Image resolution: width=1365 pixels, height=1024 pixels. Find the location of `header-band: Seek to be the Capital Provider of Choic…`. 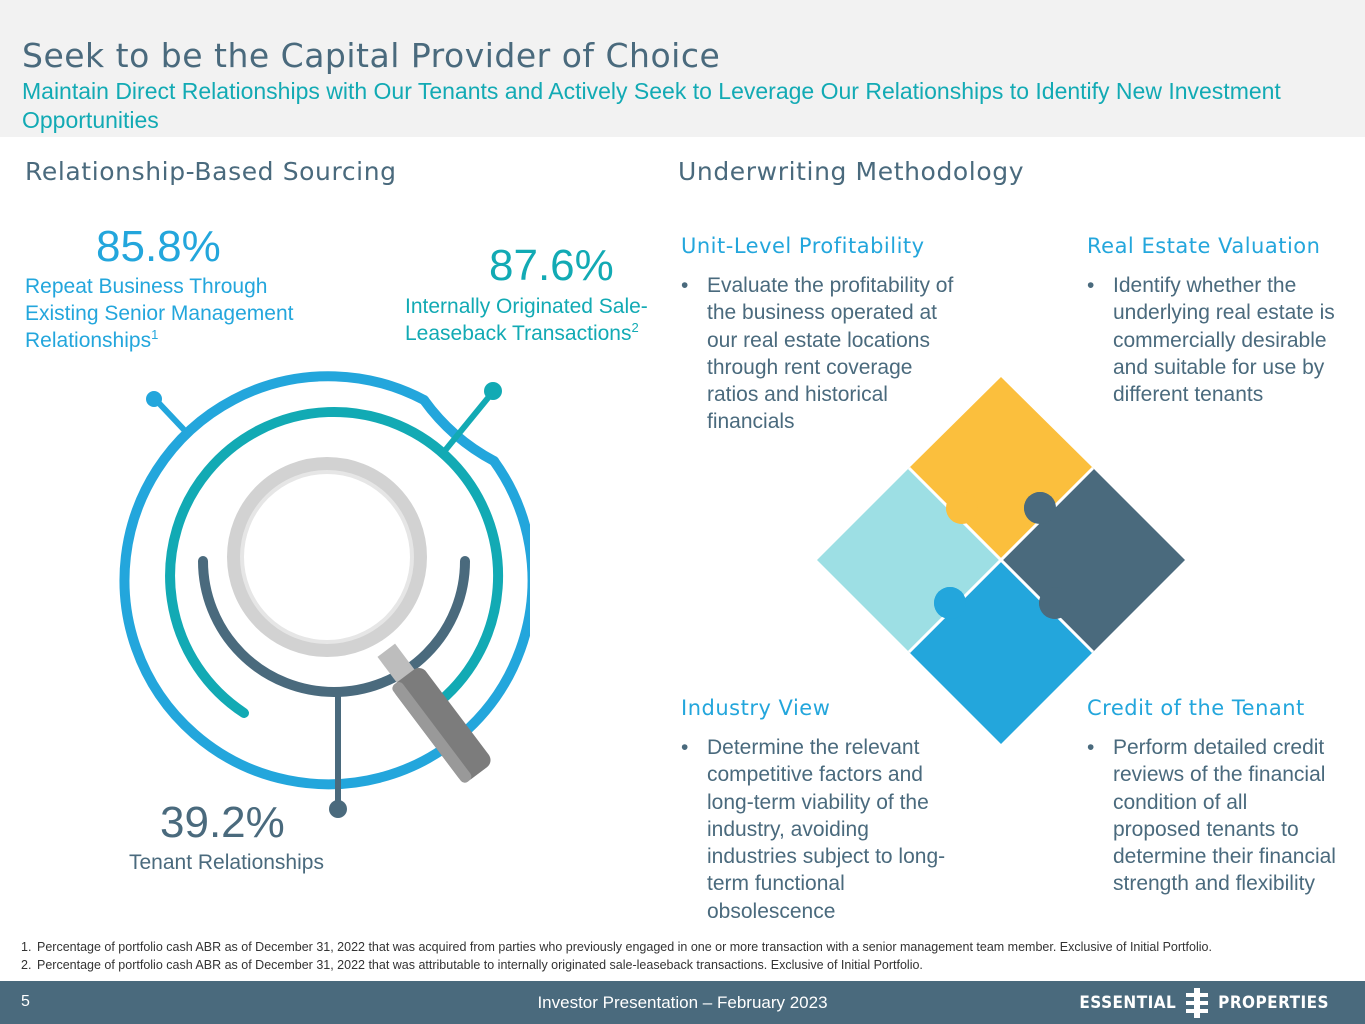

header-band: Seek to be the Capital Provider of Choic… is located at coordinates (682, 68).